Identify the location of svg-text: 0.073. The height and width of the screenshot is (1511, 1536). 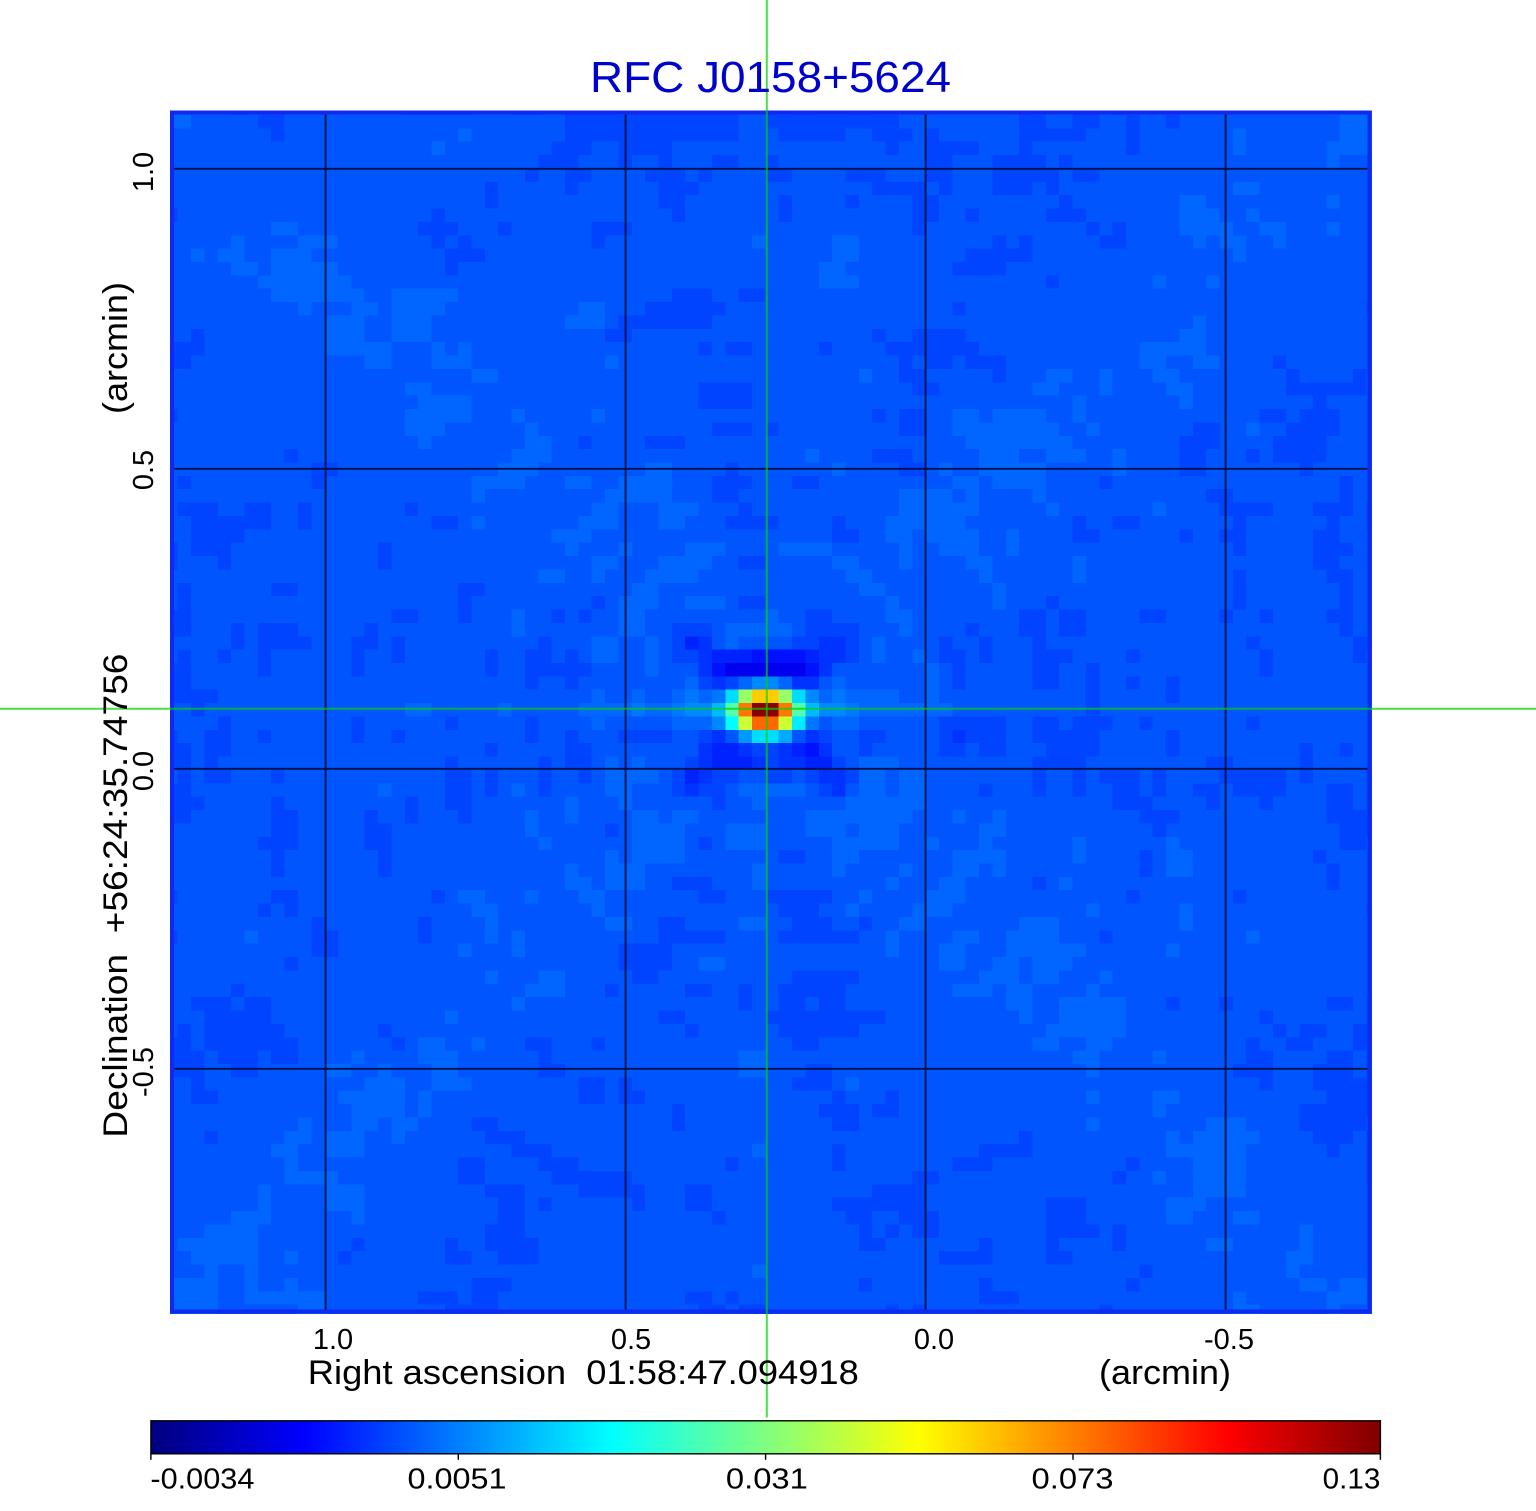
(1073, 1480).